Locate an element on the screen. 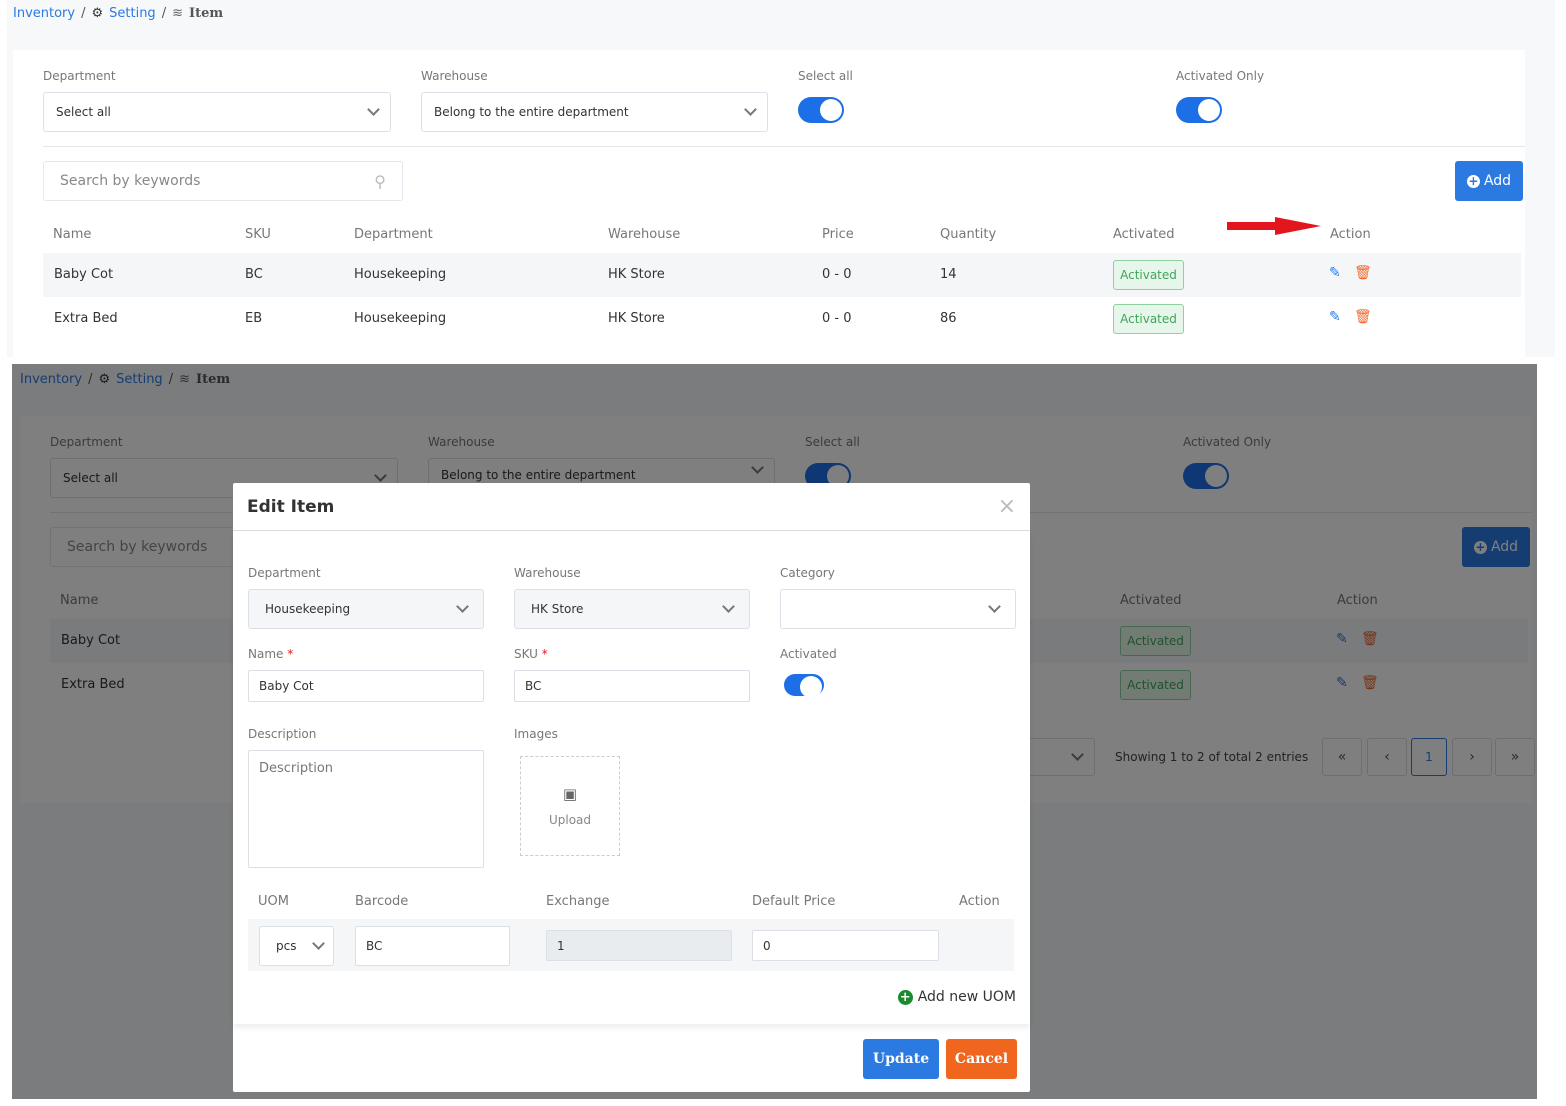 This screenshot has height=1106, width=1566. cell-name: Baby Cot is located at coordinates (84, 274).